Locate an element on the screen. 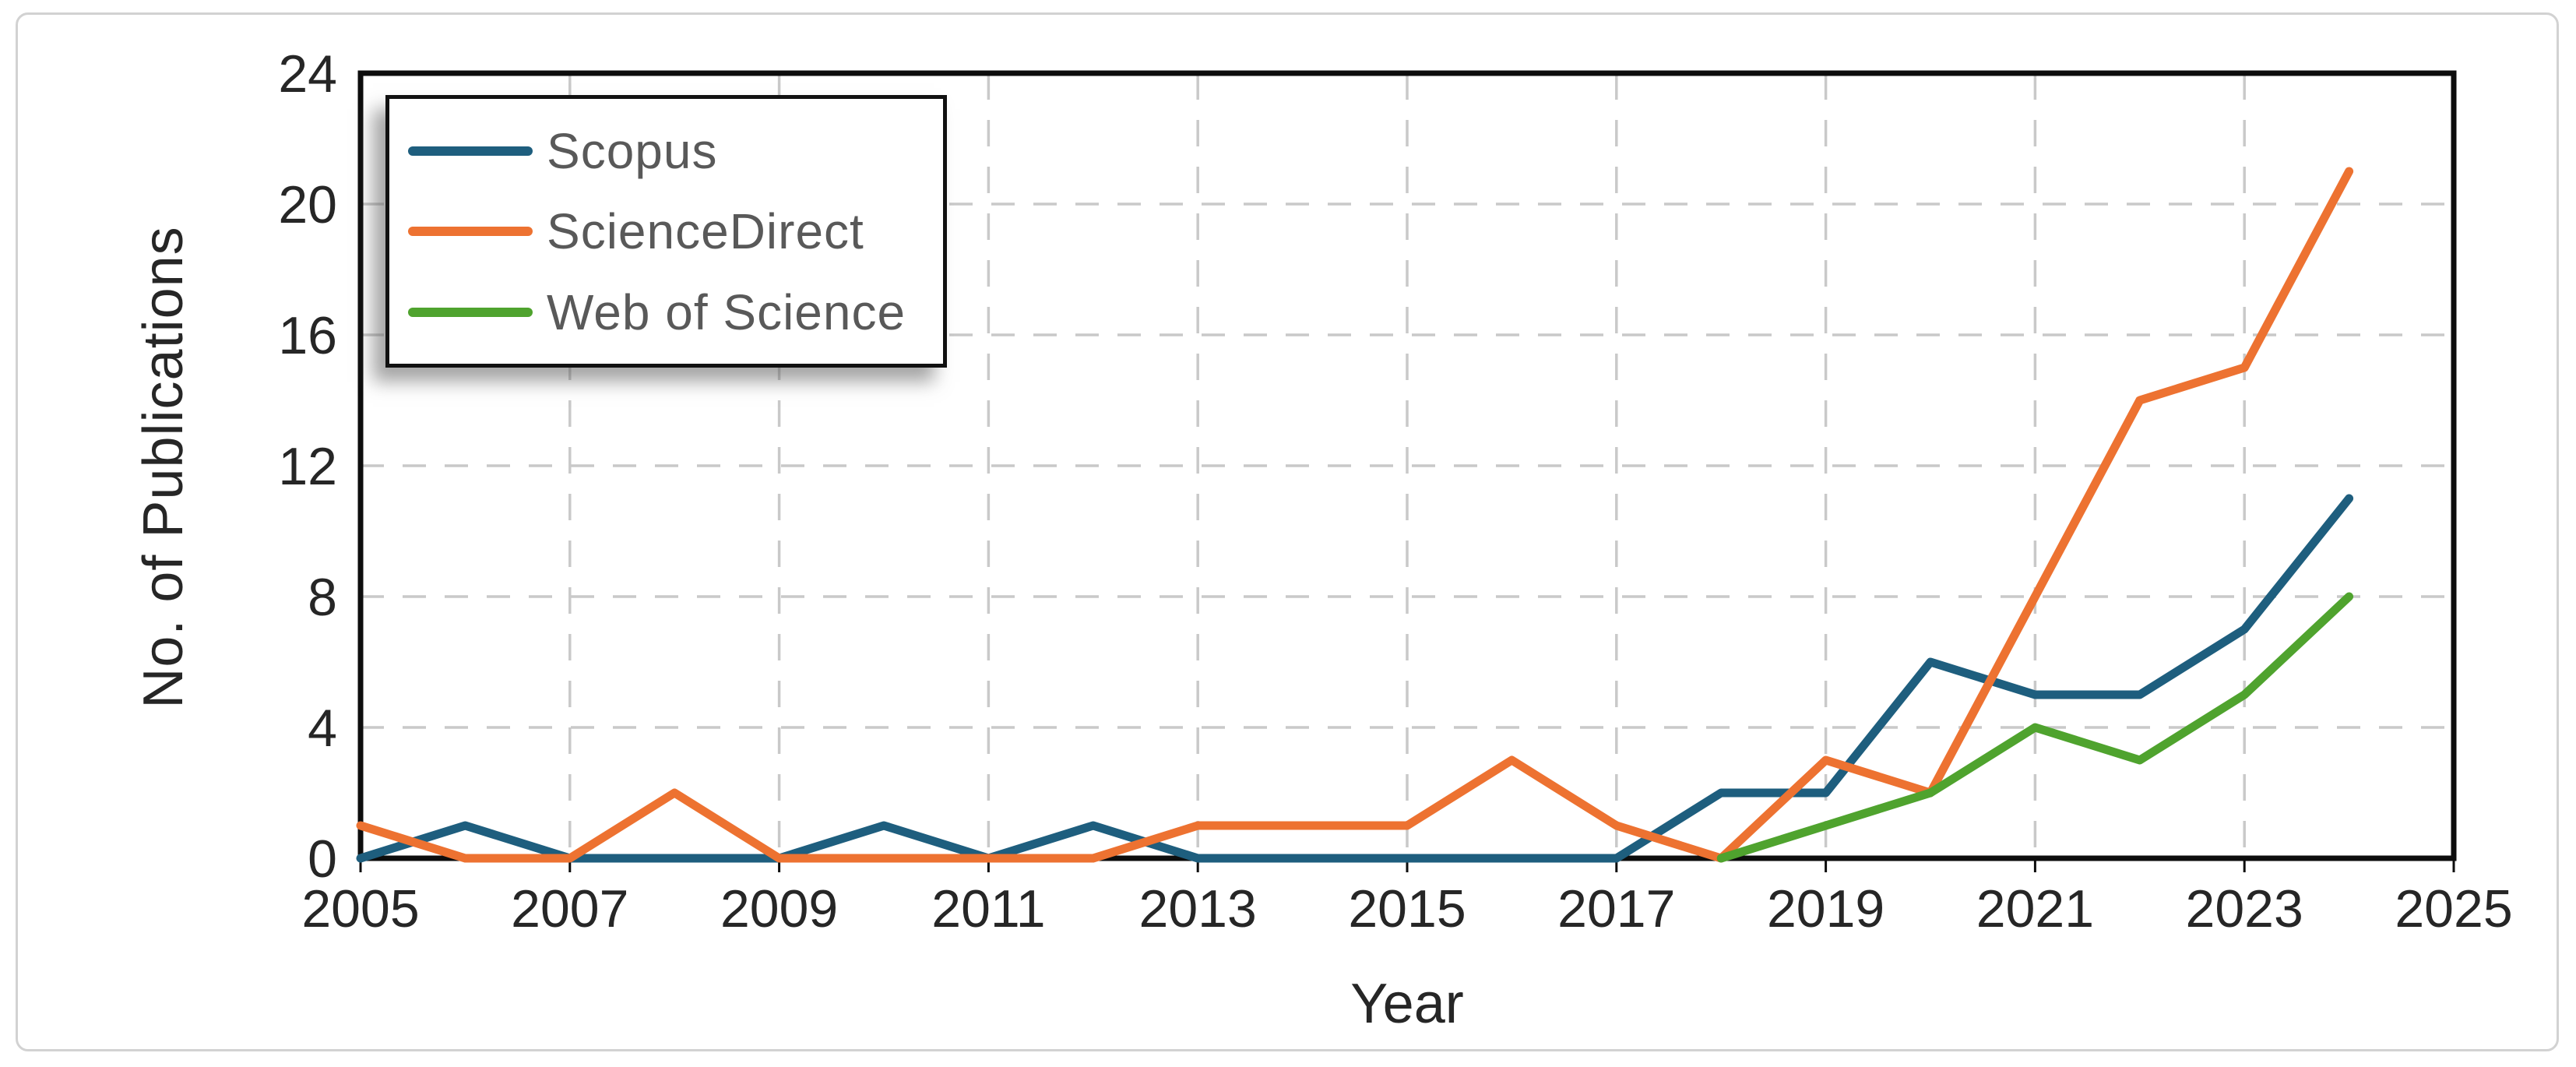  legend-label: ScienceDirect is located at coordinates (705, 231).